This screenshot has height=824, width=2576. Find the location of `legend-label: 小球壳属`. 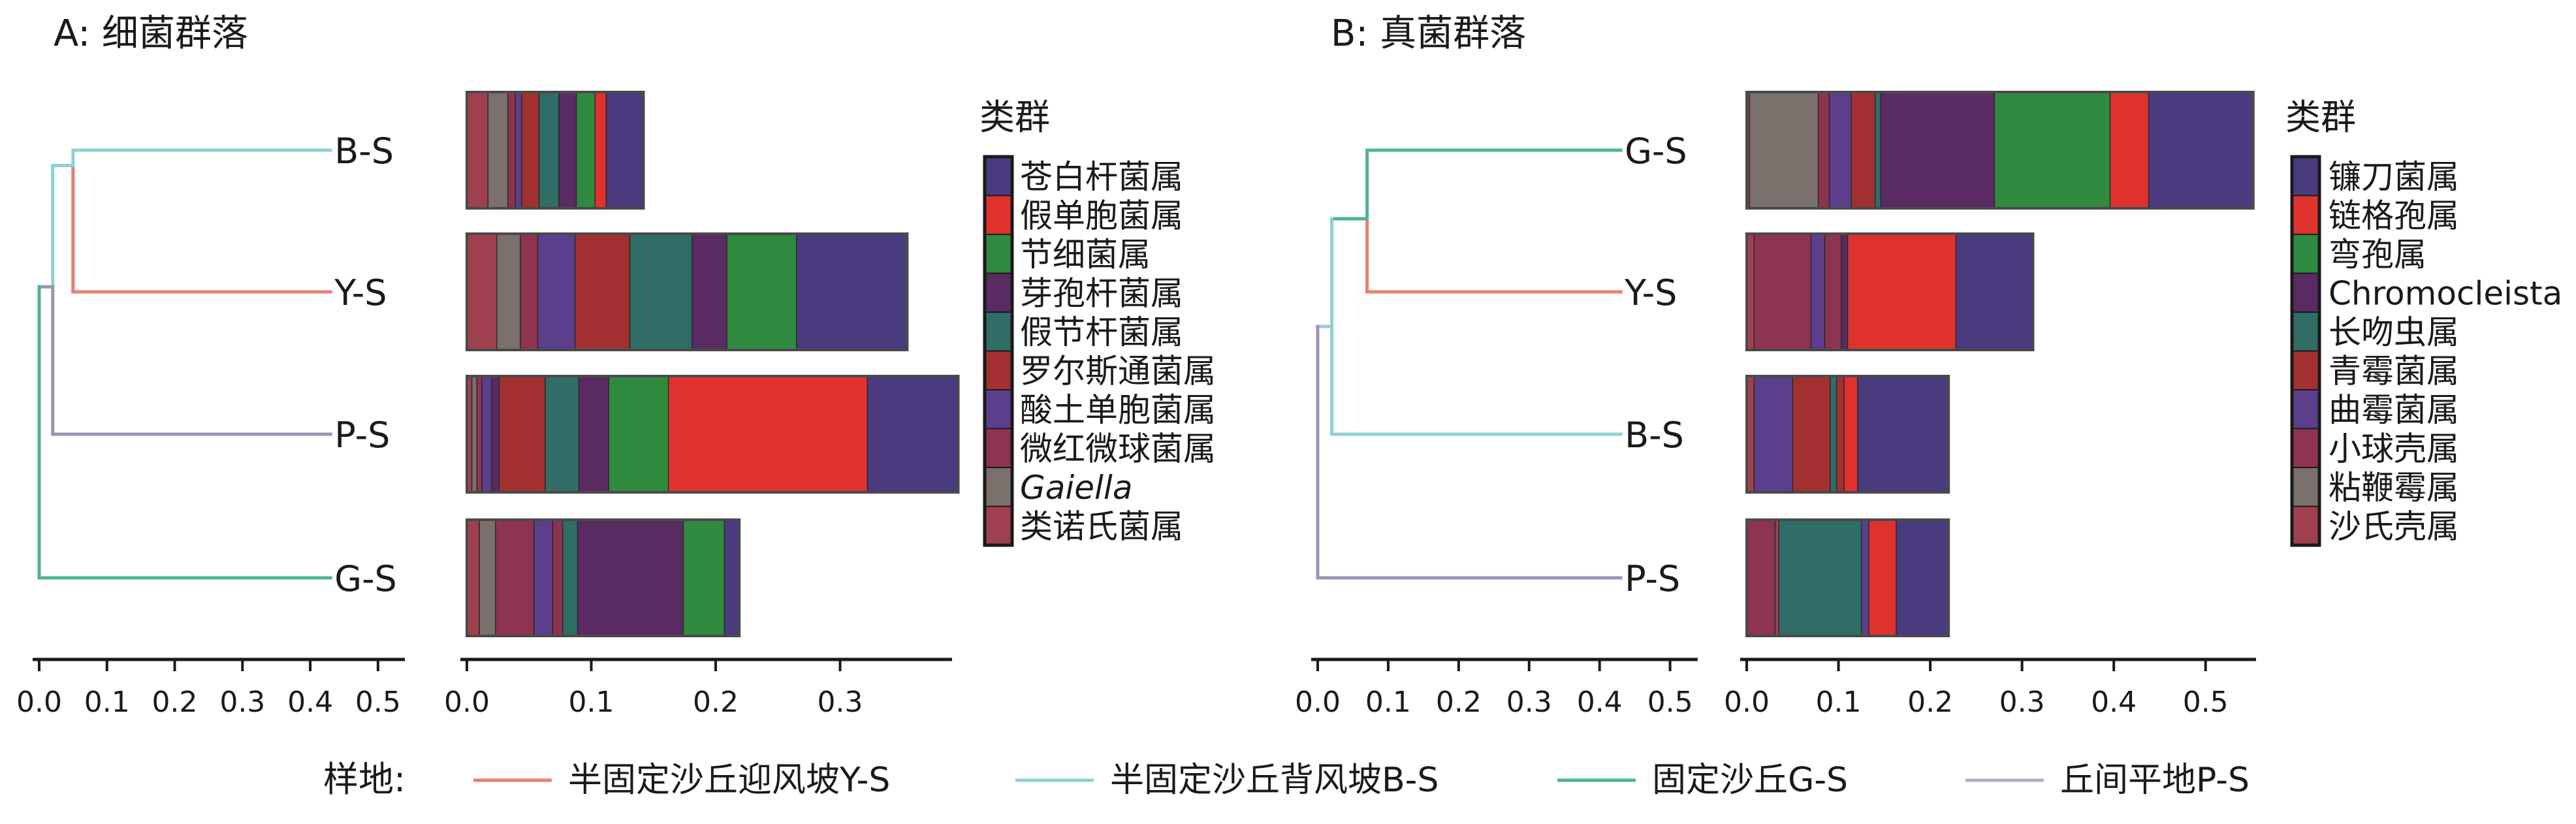

legend-label: 小球壳属 is located at coordinates (2394, 448).